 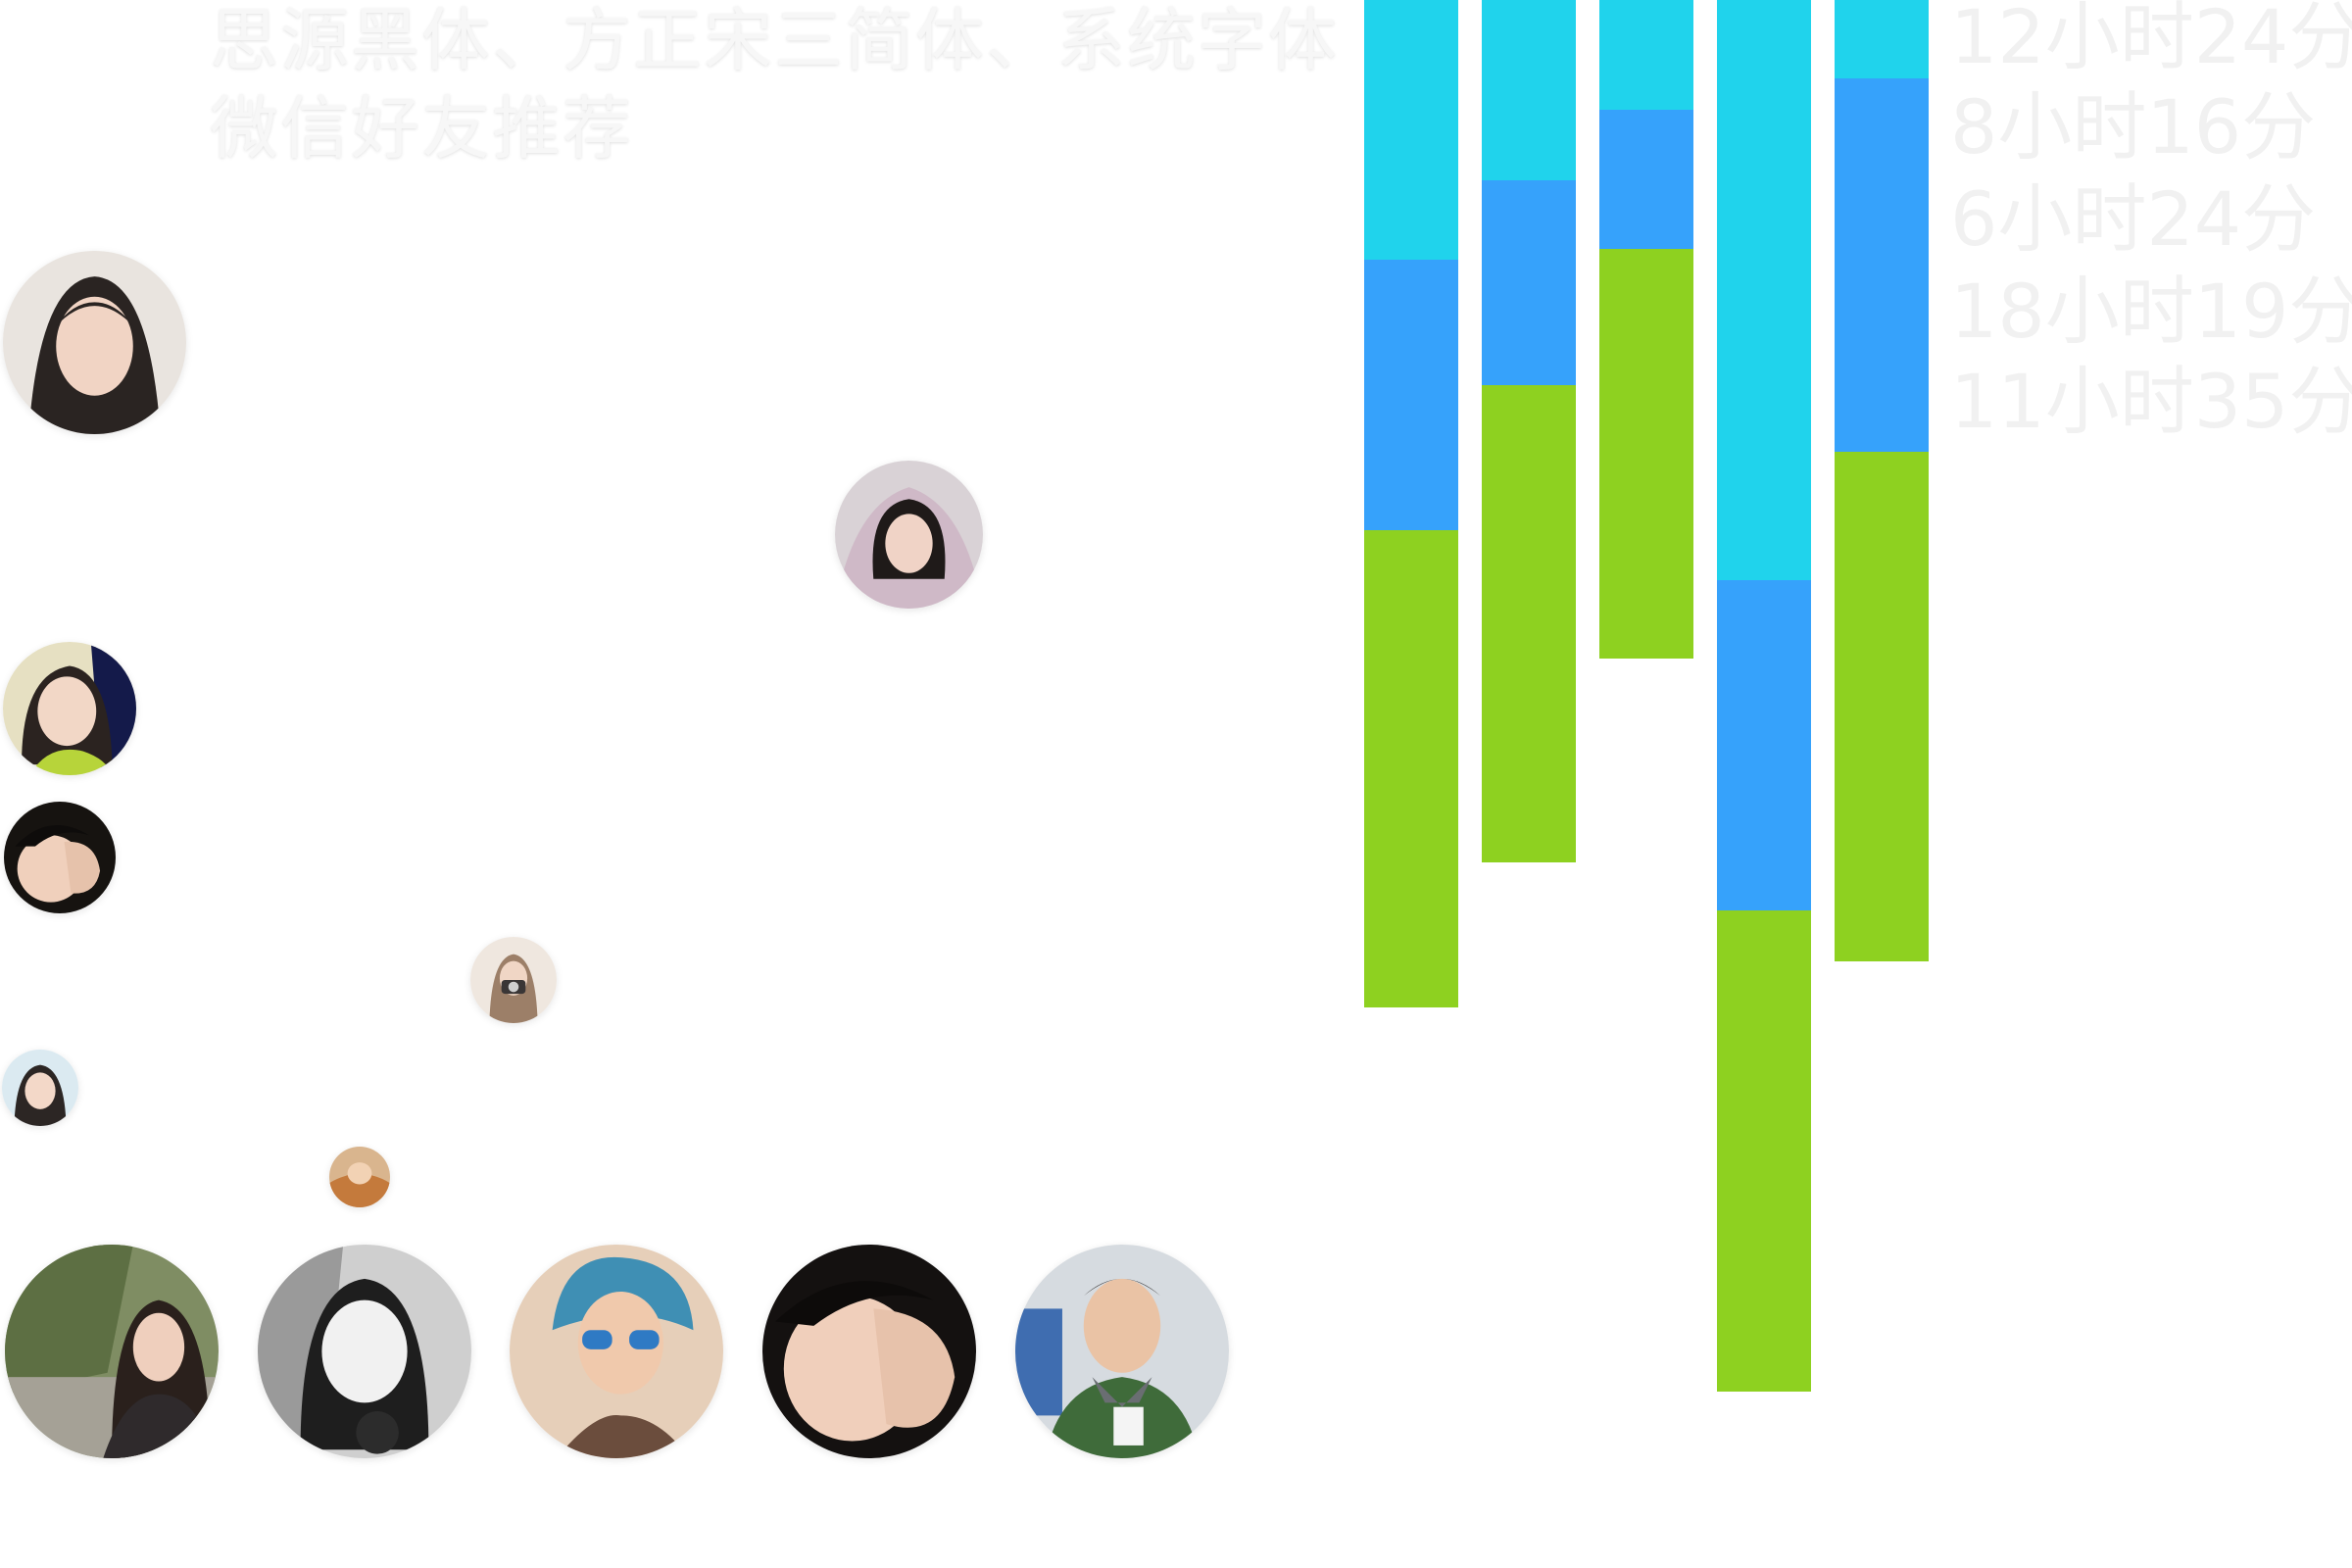 What do you see at coordinates (774, 40) in the screenshot?
I see `font-heading: 思源黑体、方正宋三简体、系统字体` at bounding box center [774, 40].